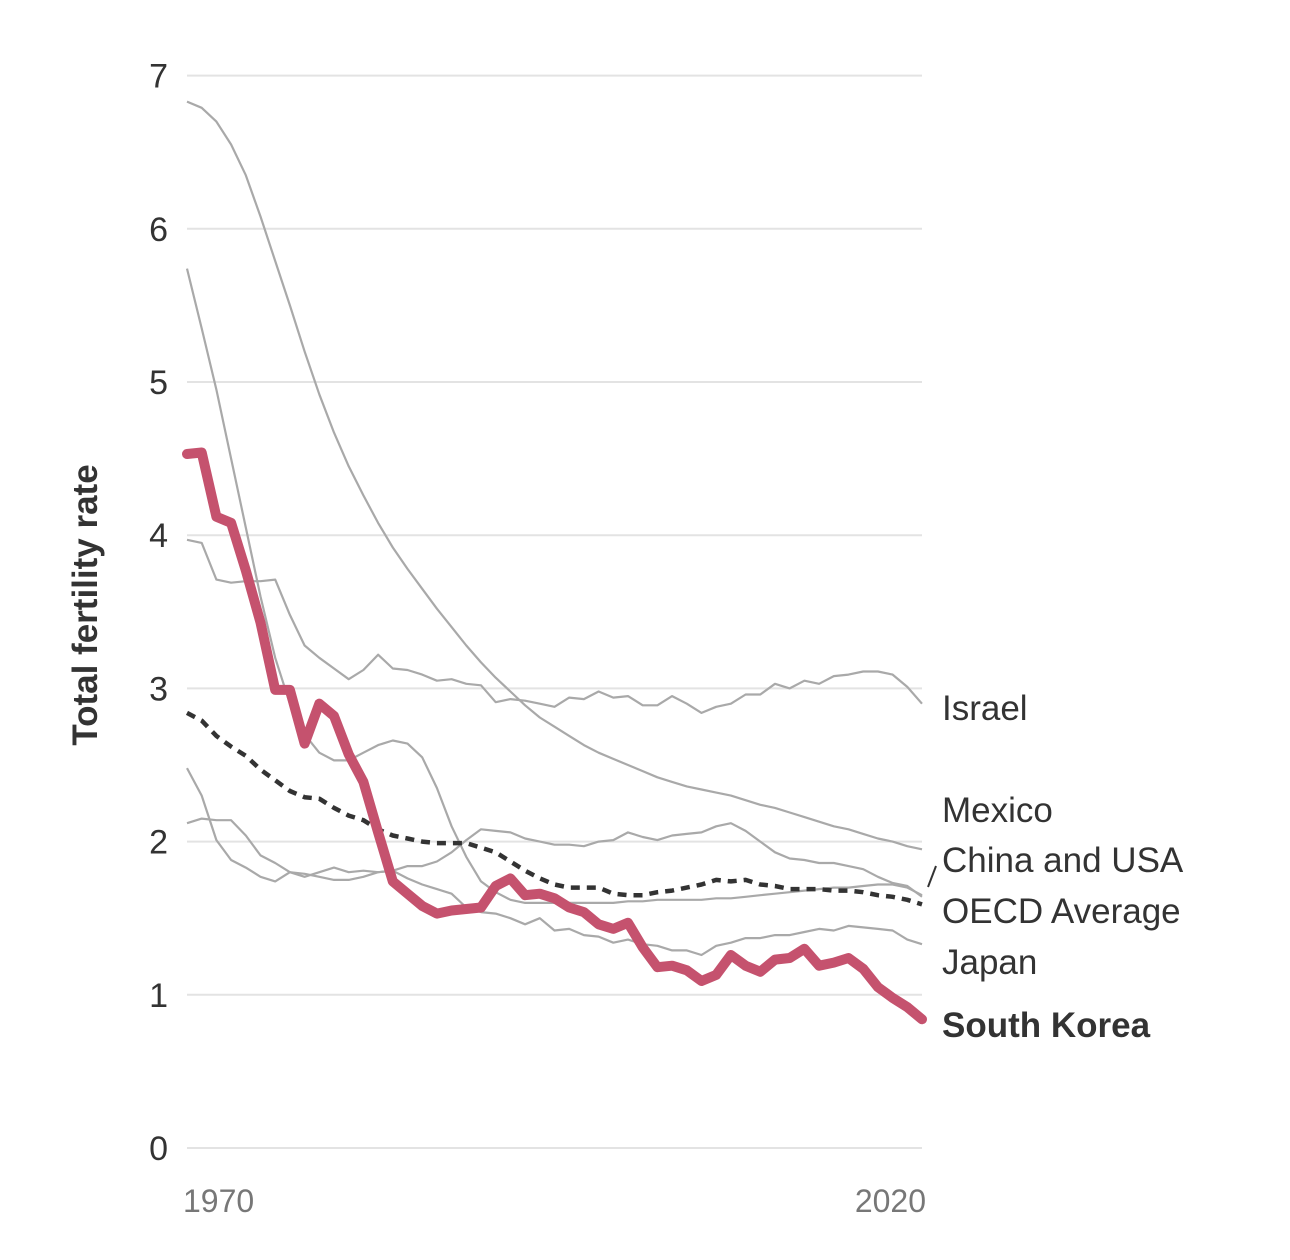  What do you see at coordinates (218, 1201) in the screenshot?
I see `x-tick-label-start: 1970` at bounding box center [218, 1201].